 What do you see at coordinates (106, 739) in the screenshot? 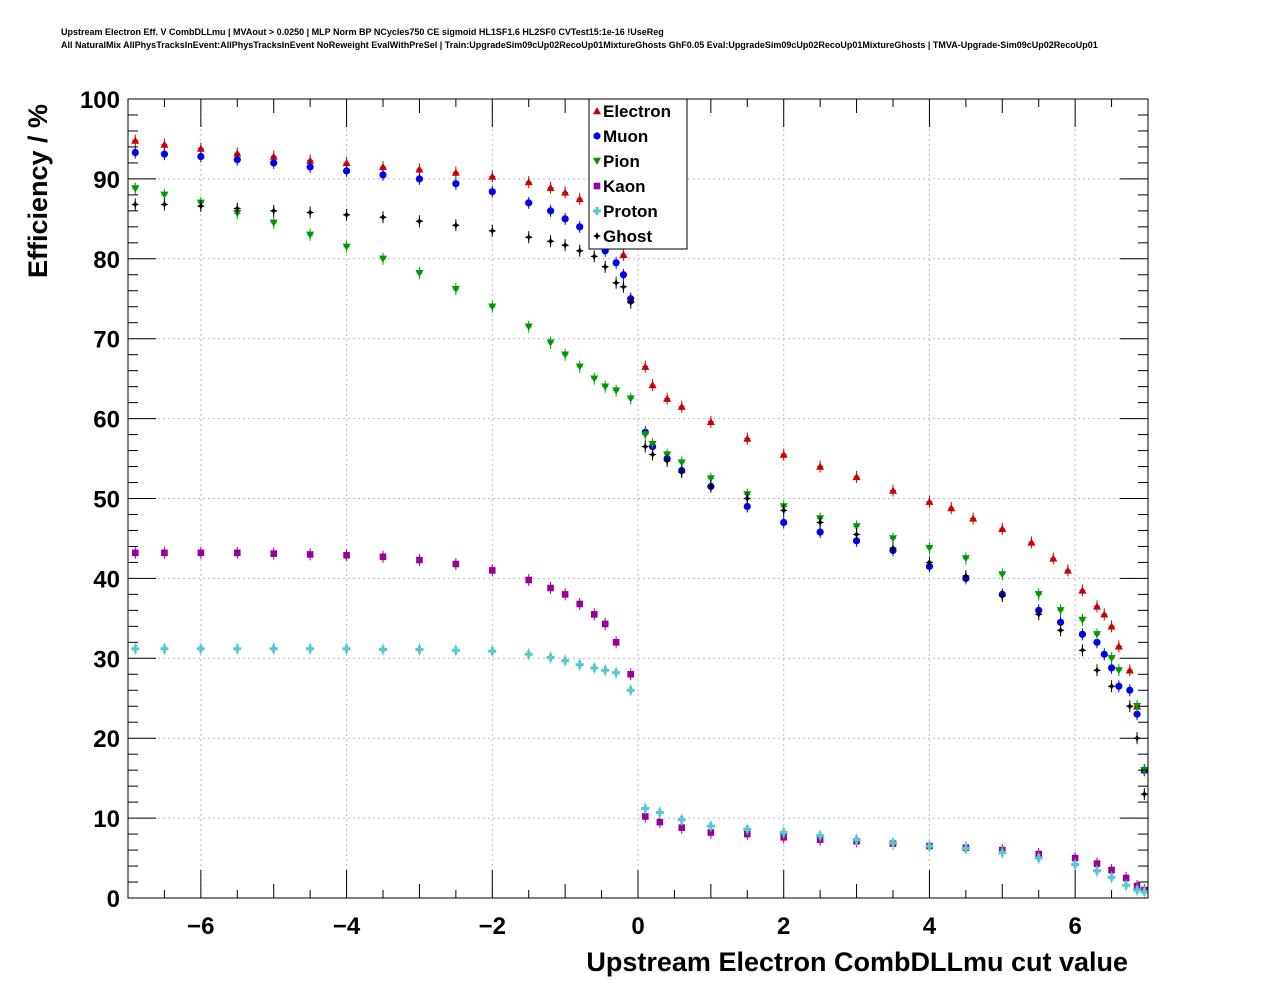
I see `y-tick-label: 20` at bounding box center [106, 739].